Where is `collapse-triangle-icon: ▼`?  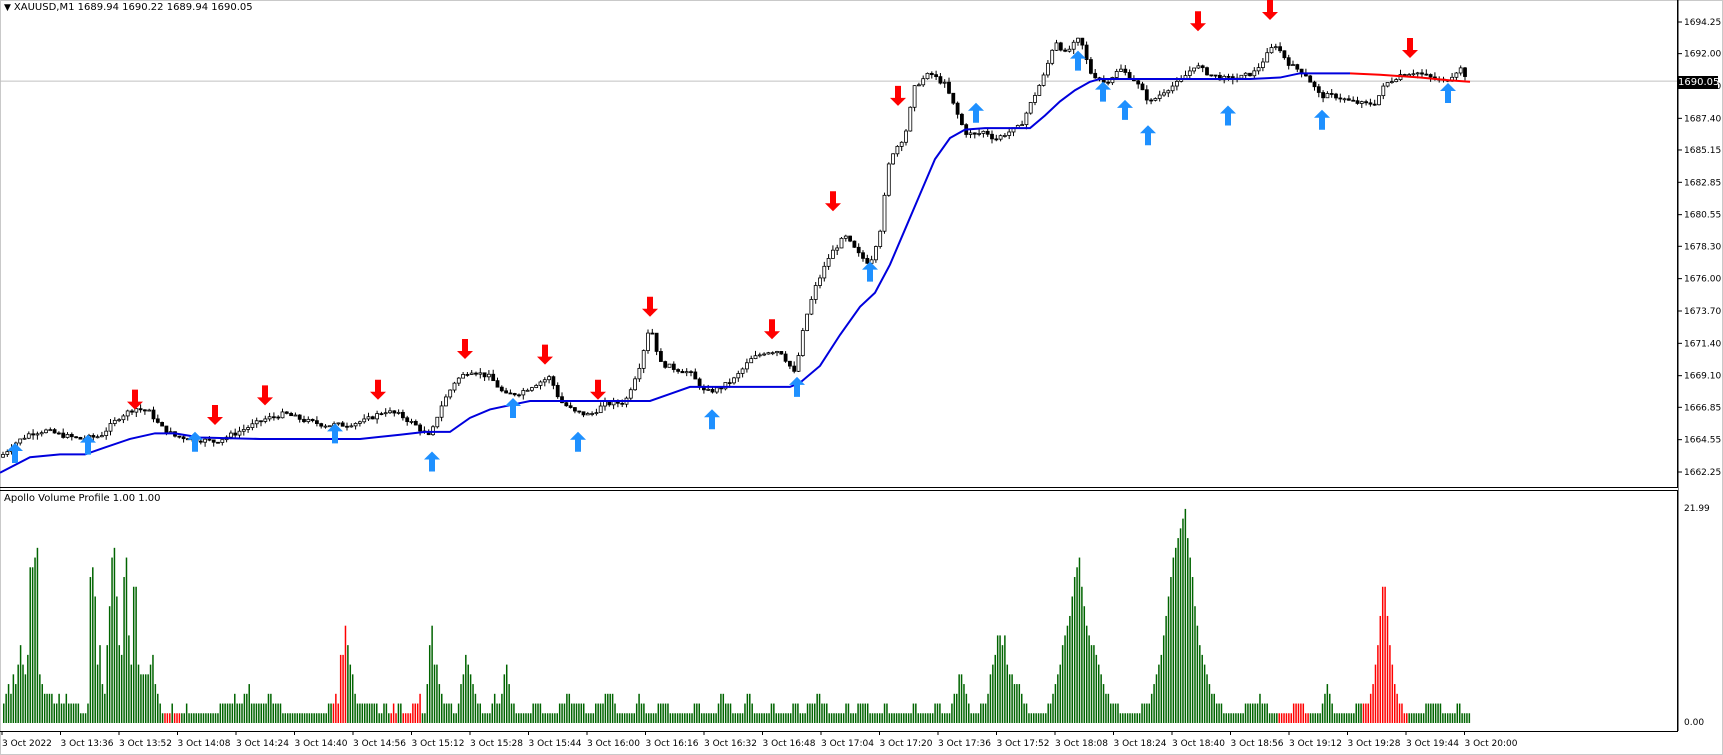 collapse-triangle-icon: ▼ is located at coordinates (7, 8).